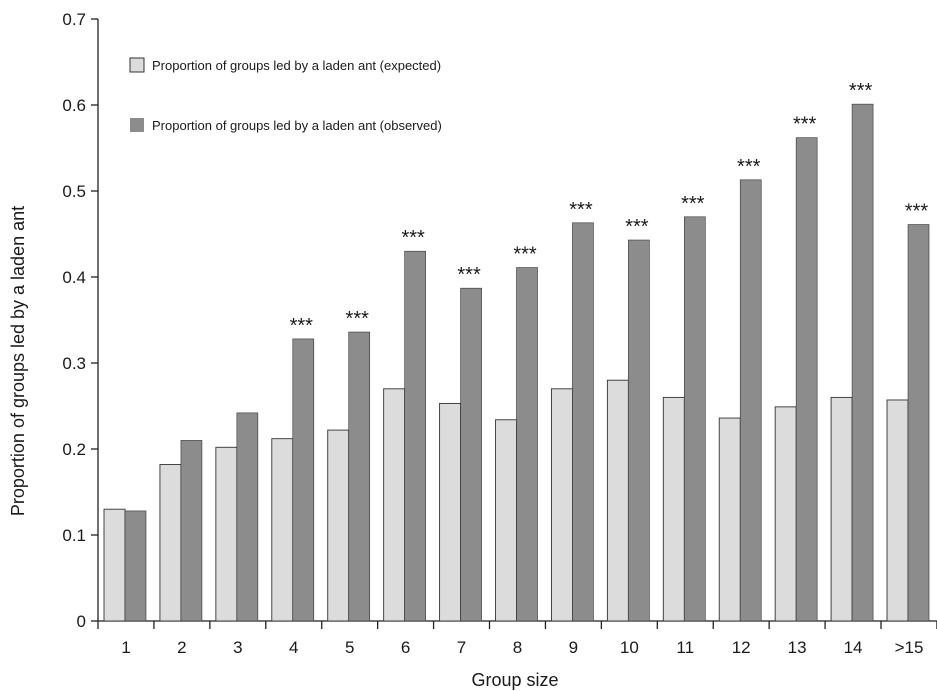 The image size is (937, 691). Describe the element at coordinates (74, 363) in the screenshot. I see `y-tick-label: 0.3` at that location.